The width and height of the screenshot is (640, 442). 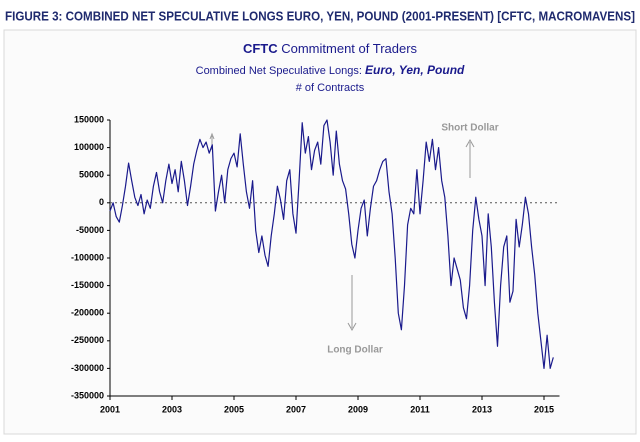 What do you see at coordinates (87, 257) in the screenshot?
I see `y-tick-label: -100000` at bounding box center [87, 257].